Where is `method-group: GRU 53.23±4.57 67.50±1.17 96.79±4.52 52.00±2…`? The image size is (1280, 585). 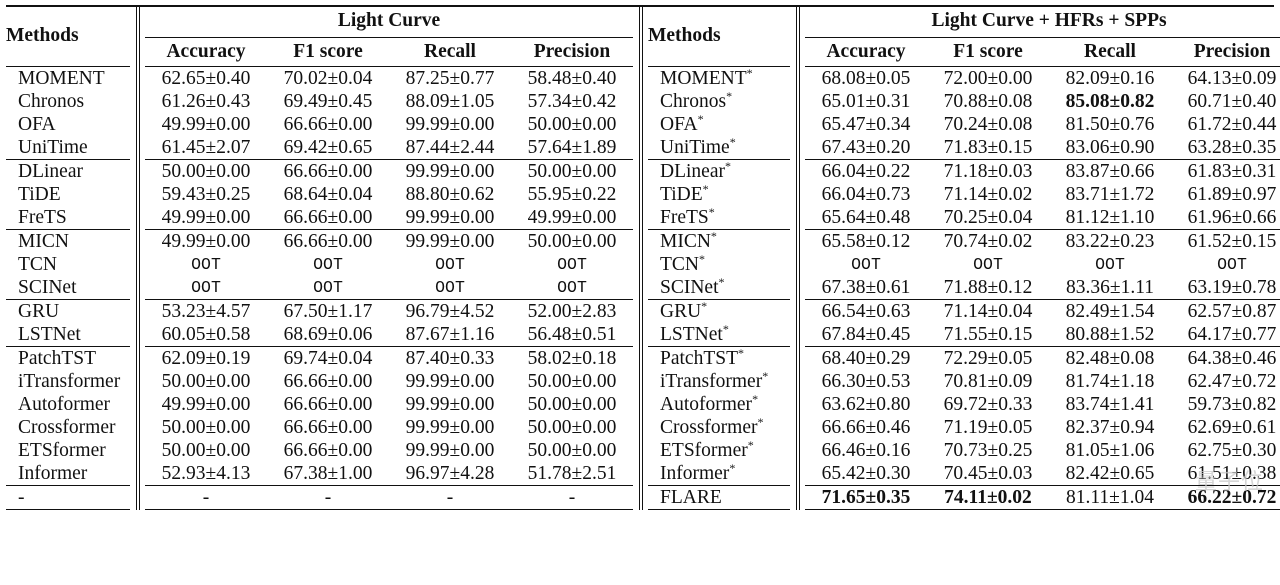 method-group: GRU 53.23±4.57 67.50±1.17 96.79±4.52 52.00±2… is located at coordinates (643, 323).